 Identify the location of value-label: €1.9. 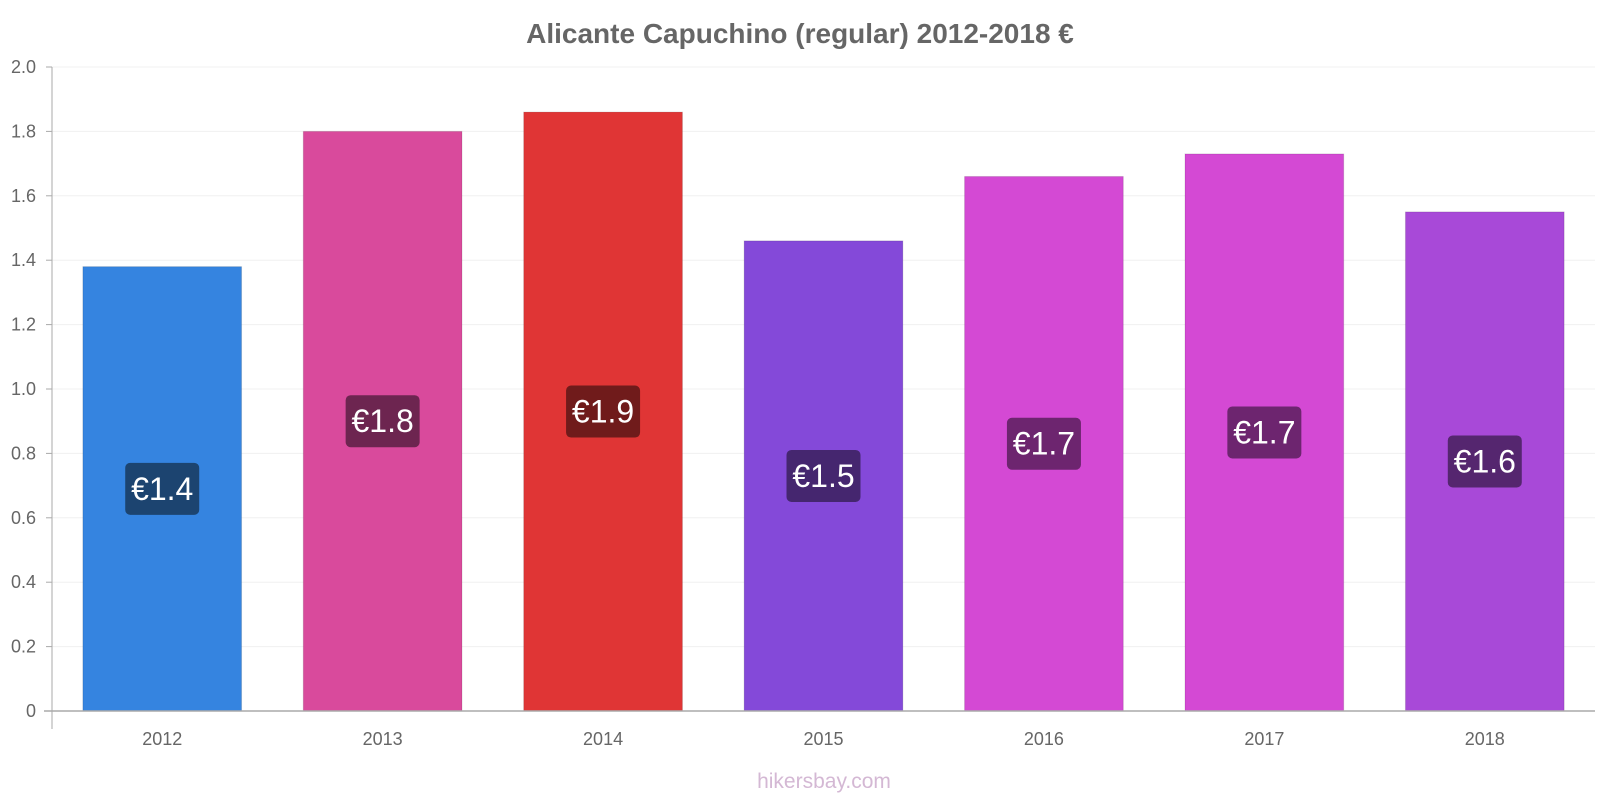
(603, 412).